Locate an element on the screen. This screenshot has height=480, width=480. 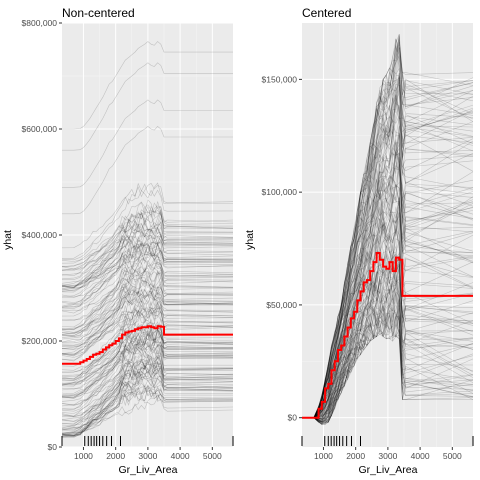
x-tick-label: 4000 is located at coordinates (180, 456).